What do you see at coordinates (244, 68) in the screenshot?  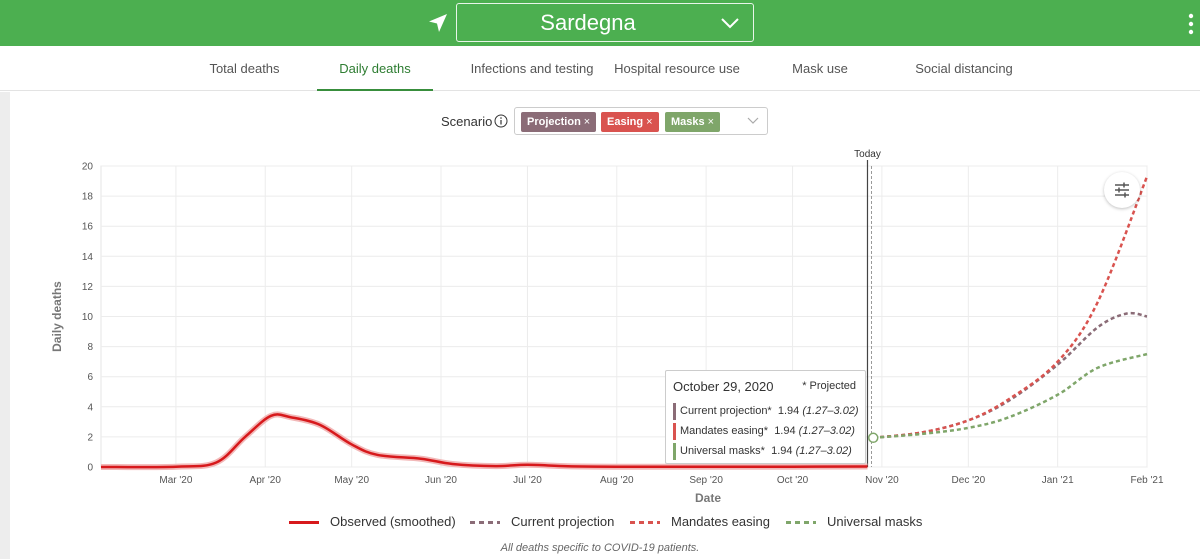 I see `tab-total-deaths: Total deaths` at bounding box center [244, 68].